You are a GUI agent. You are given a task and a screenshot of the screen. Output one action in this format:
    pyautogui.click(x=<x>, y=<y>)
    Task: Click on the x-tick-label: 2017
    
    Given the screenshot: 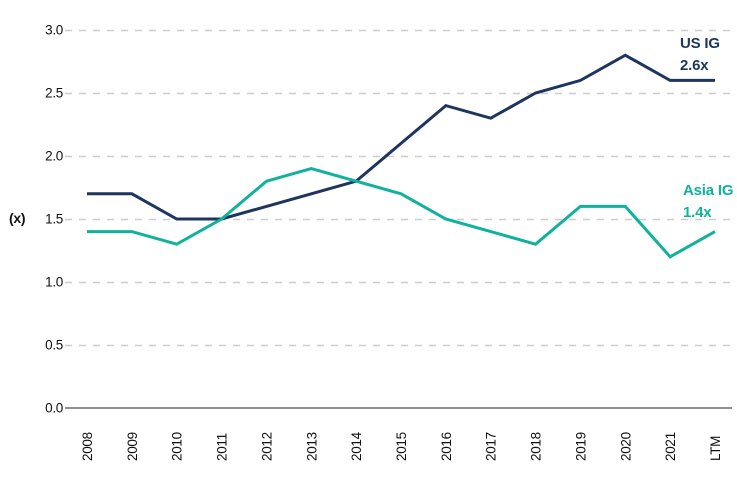 What is the action you would take?
    pyautogui.click(x=491, y=446)
    